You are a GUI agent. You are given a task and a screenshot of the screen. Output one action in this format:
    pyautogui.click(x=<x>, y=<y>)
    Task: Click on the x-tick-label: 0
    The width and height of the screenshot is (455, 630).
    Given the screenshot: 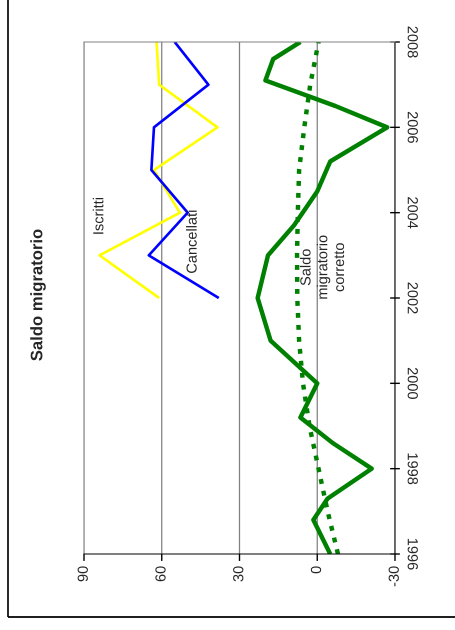 What is the action you would take?
    pyautogui.click(x=316, y=570)
    